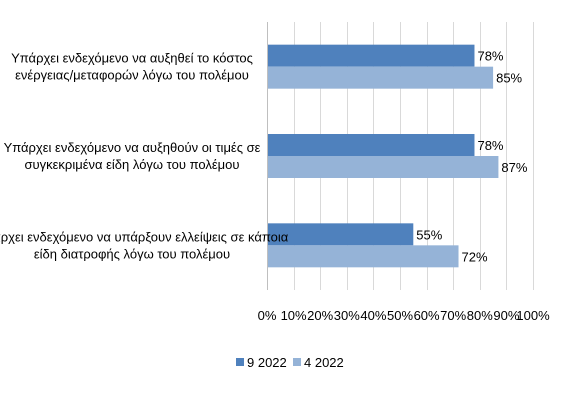  What do you see at coordinates (267, 315) in the screenshot?
I see `x-tick-label: 0%` at bounding box center [267, 315].